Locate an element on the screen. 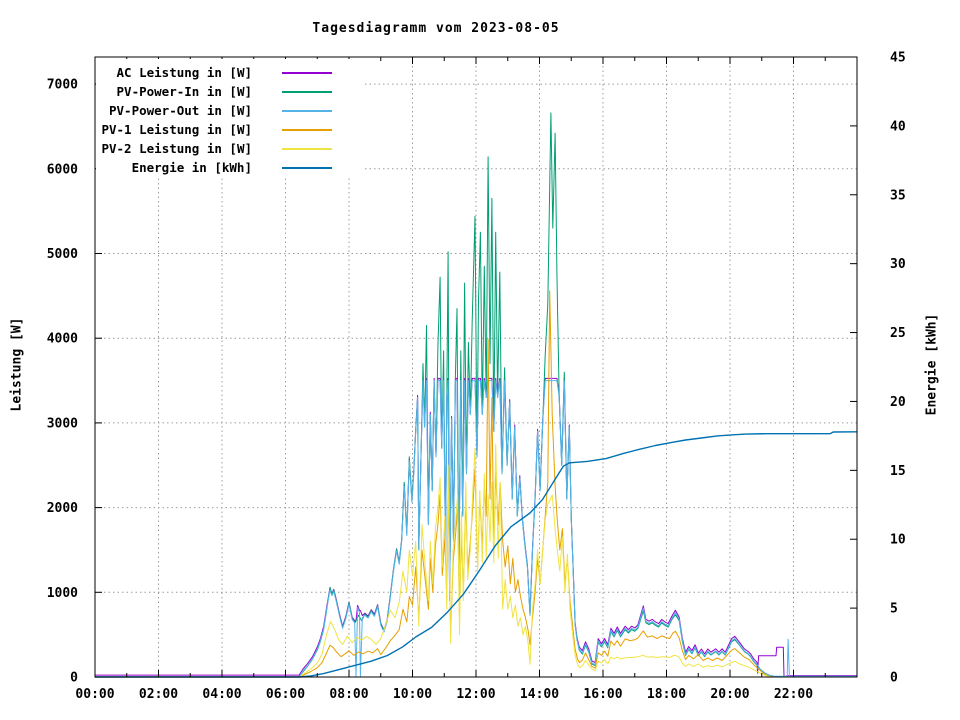  left-tick-label: 6000 is located at coordinates (62, 169).